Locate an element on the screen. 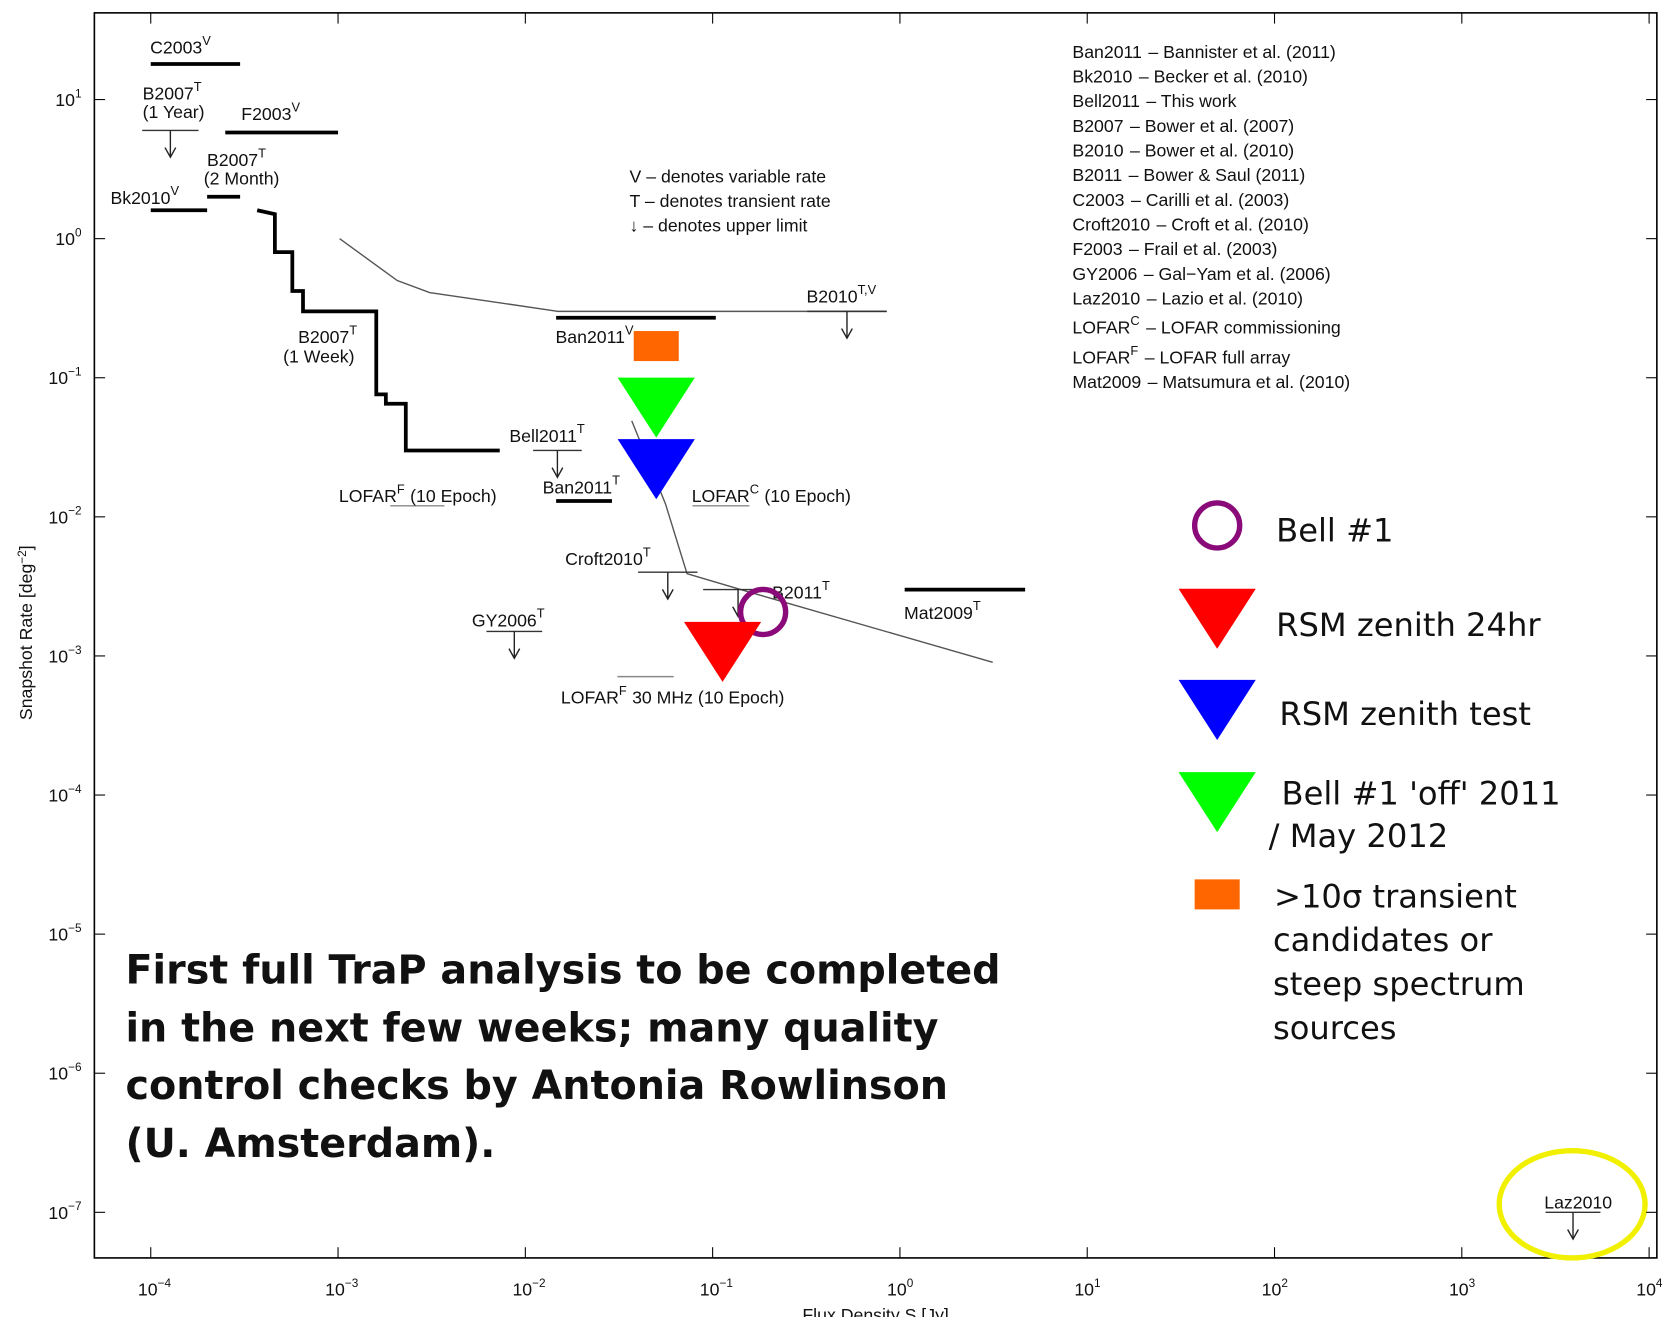 This screenshot has width=1673, height=1317. legend-label: / May 2012 is located at coordinates (1359, 836).